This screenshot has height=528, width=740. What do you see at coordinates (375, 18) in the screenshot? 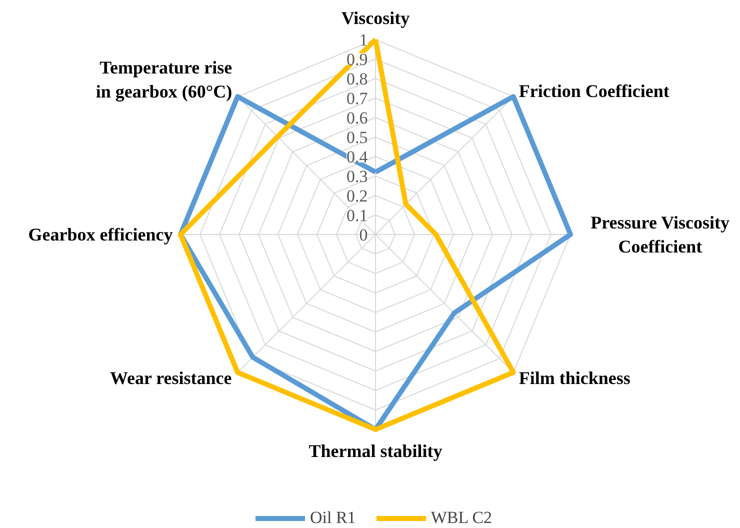
I see `spoke-label: Viscosity` at bounding box center [375, 18].